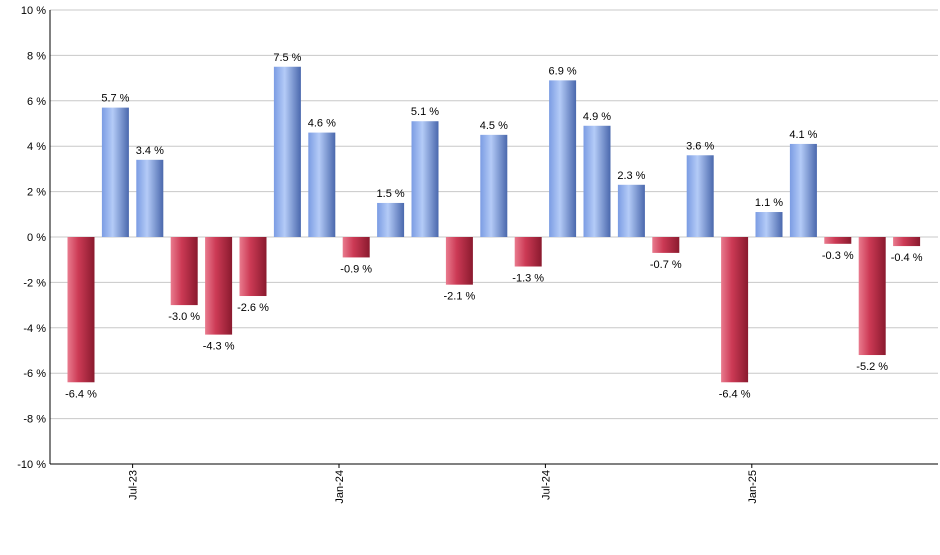 The height and width of the screenshot is (555, 940). What do you see at coordinates (494, 126) in the screenshot?
I see `data-label: 4.5 %` at bounding box center [494, 126].